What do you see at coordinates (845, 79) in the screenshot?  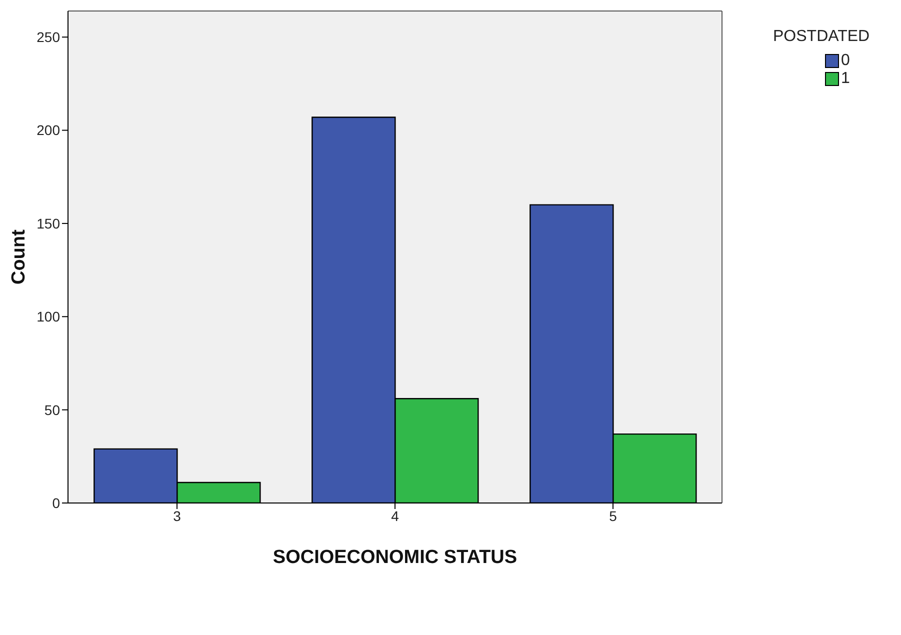 I see `legend-label: 1` at bounding box center [845, 79].